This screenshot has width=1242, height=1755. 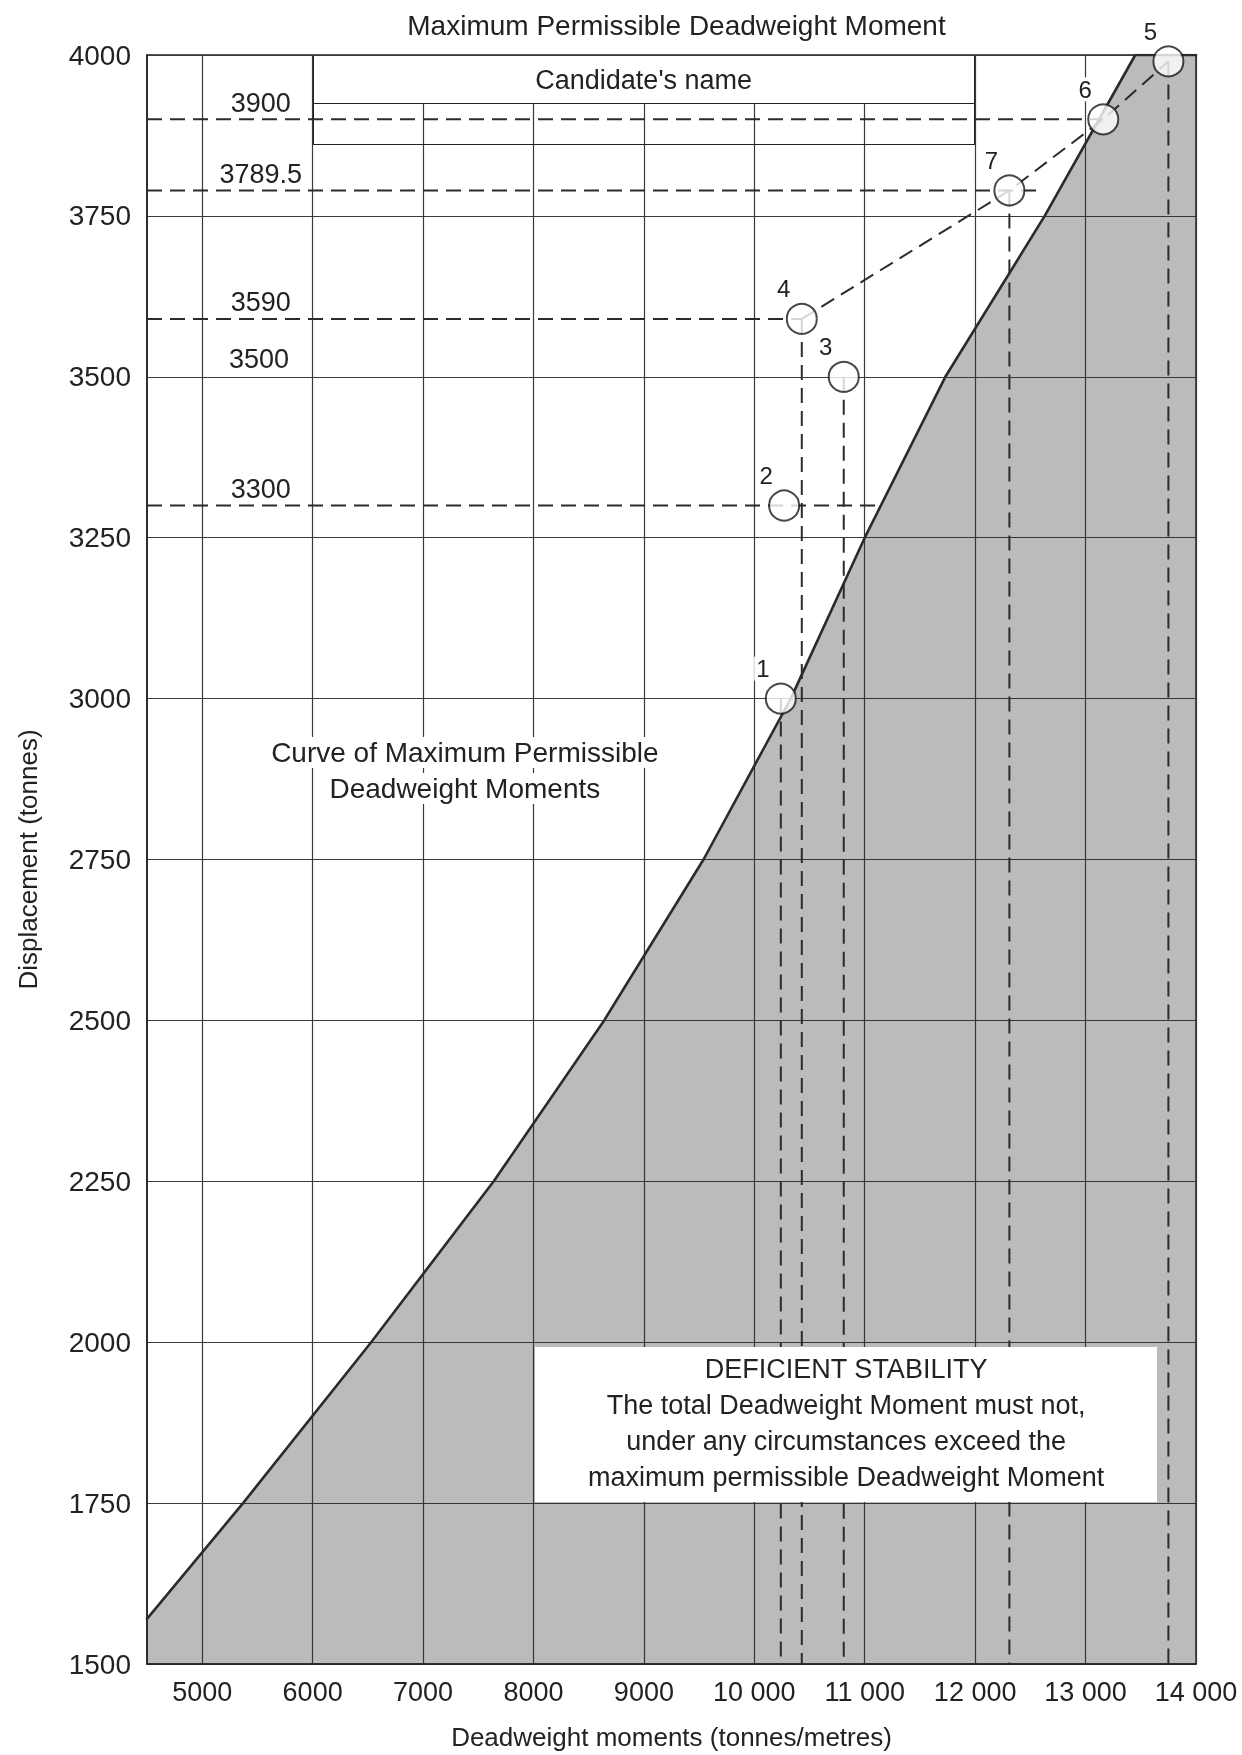 What do you see at coordinates (423, 1691) in the screenshot?
I see `x-tick-label: 7000` at bounding box center [423, 1691].